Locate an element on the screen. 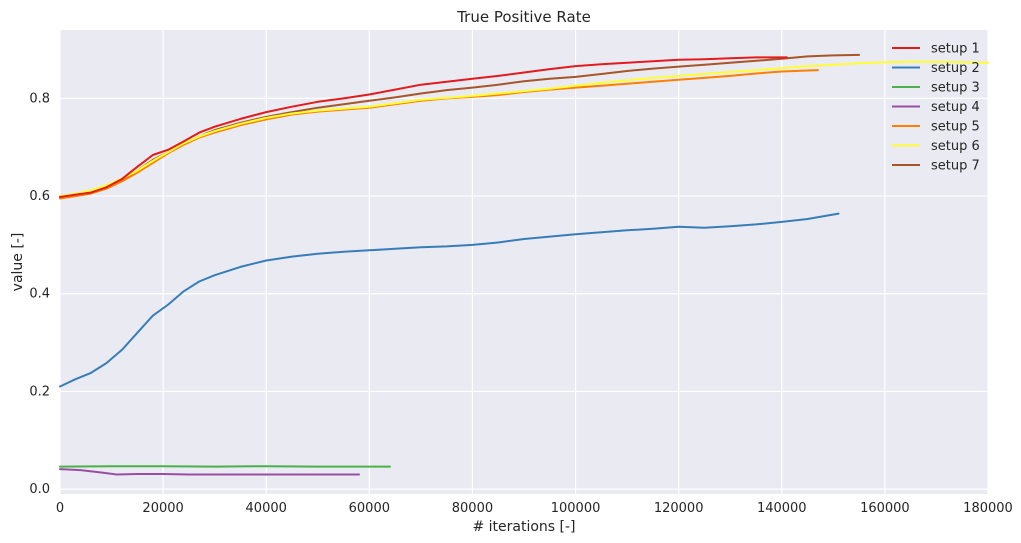 The image size is (1021, 543). legend-label: setup 6 is located at coordinates (955, 146).